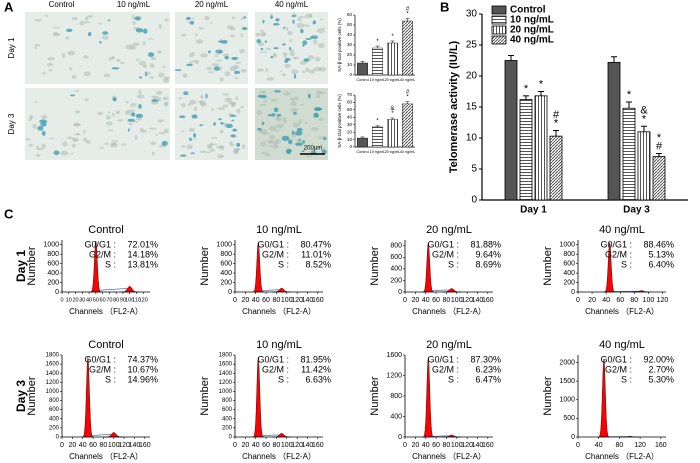 The width and height of the screenshot is (700, 463). What do you see at coordinates (82, 300) in the screenshot?
I see `x-tick-label: 30` at bounding box center [82, 300].